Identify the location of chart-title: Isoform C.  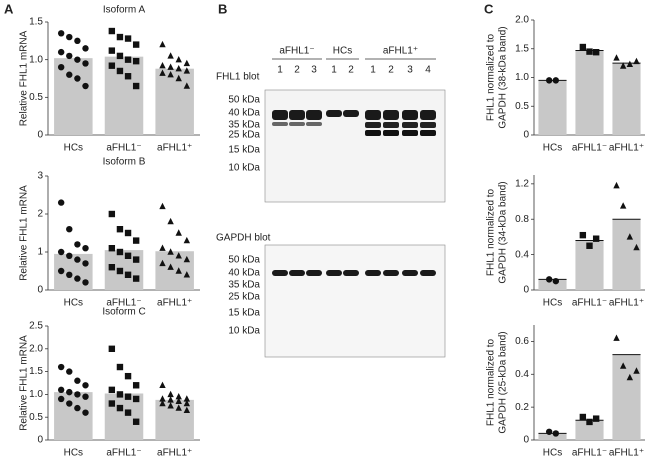
(123, 312).